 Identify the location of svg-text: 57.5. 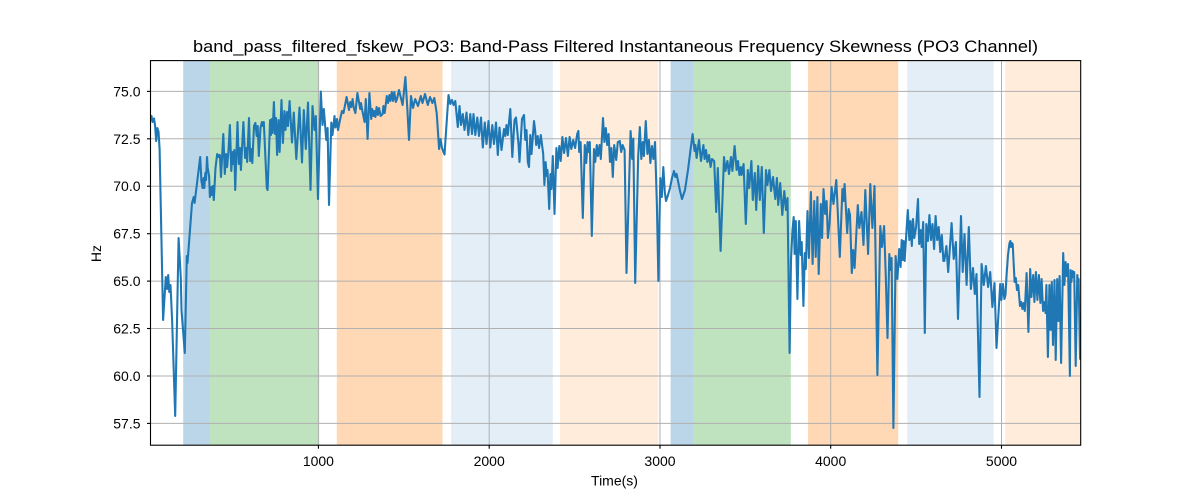
(126, 423).